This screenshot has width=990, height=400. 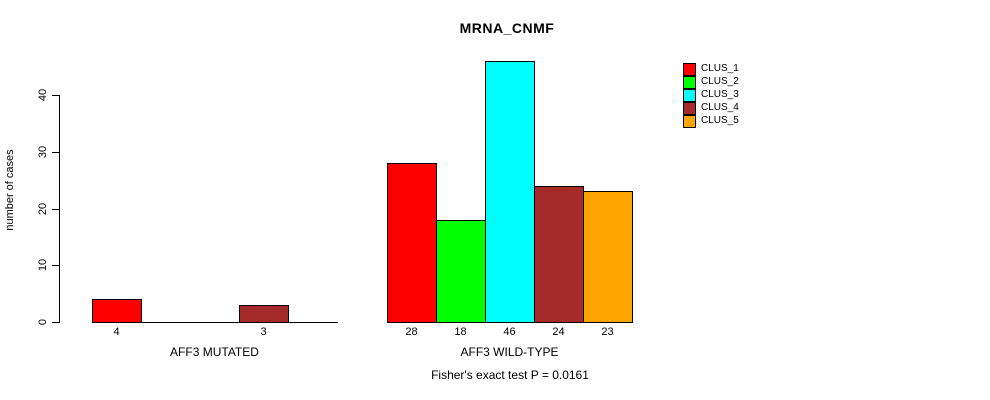 What do you see at coordinates (43, 95) in the screenshot?
I see `y-tick-label: 40` at bounding box center [43, 95].